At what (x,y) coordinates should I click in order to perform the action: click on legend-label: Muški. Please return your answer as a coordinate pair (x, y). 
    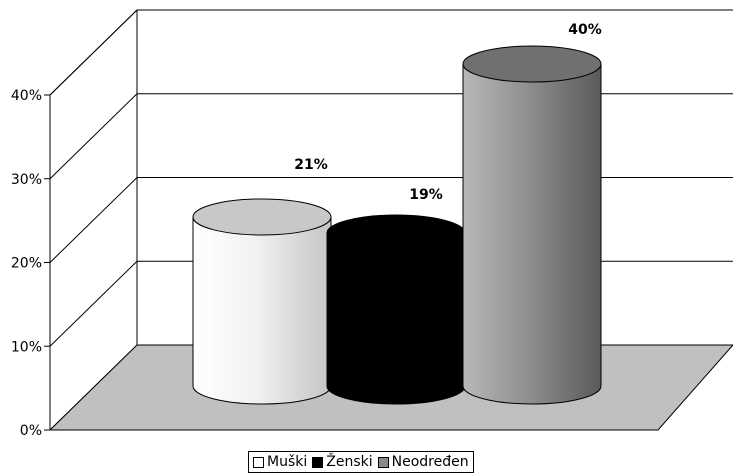
    Looking at the image, I should click on (287, 462).